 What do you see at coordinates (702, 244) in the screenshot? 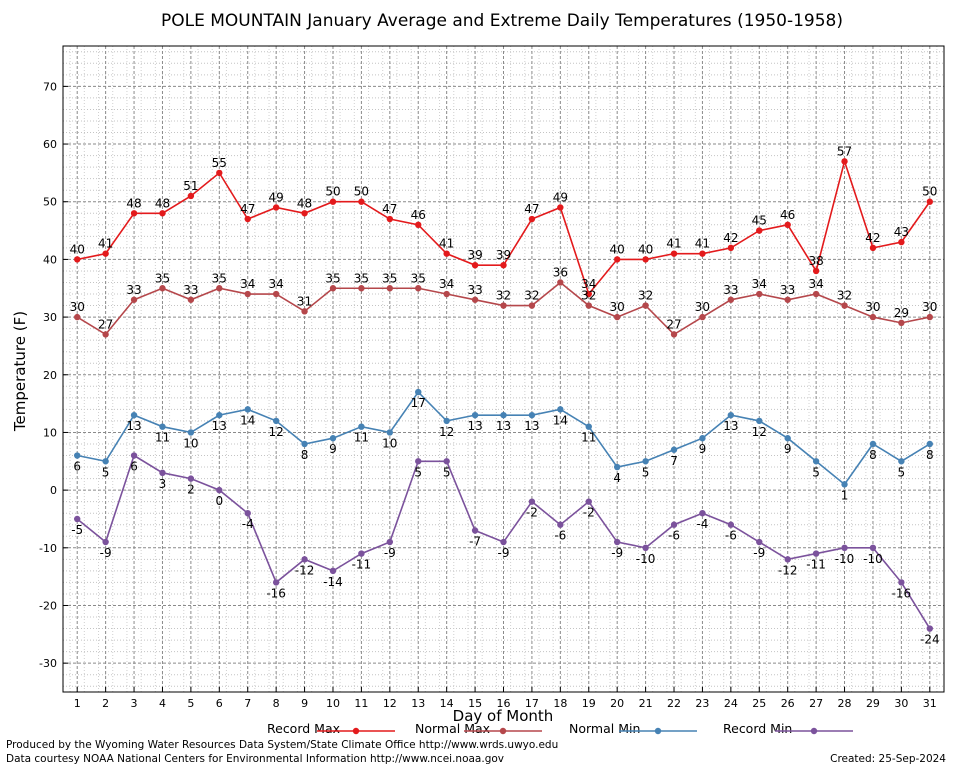
I see `data-label: 41` at bounding box center [702, 244].